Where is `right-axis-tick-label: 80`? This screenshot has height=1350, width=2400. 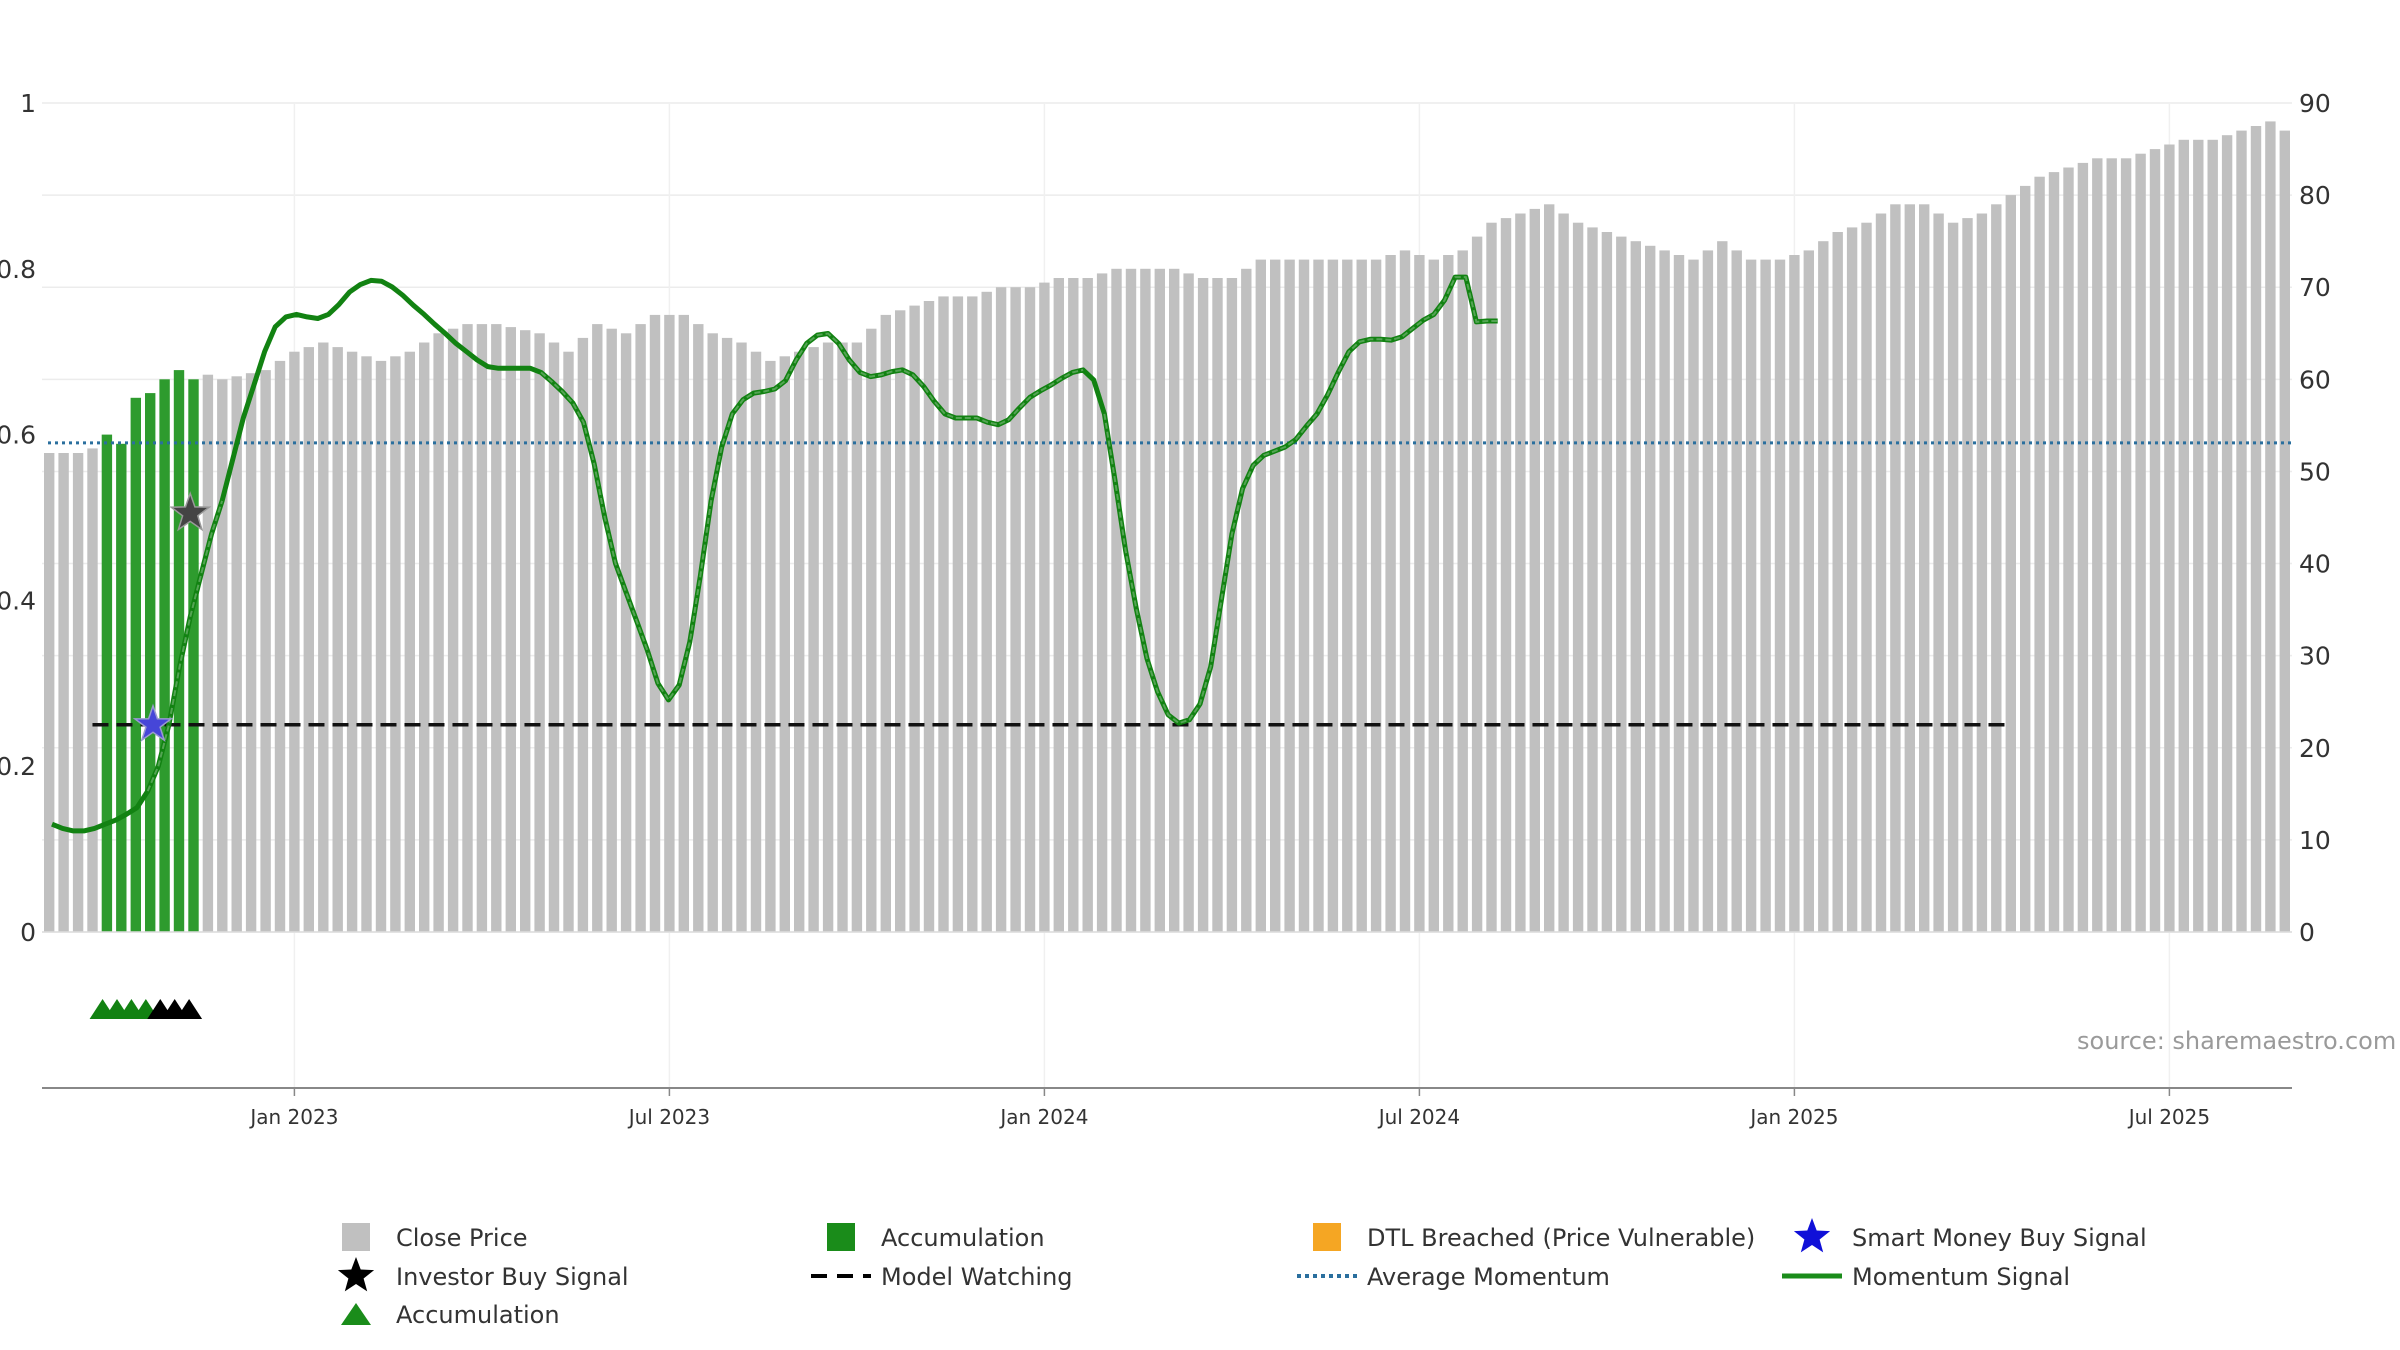
right-axis-tick-label: 80 is located at coordinates (2315, 195).